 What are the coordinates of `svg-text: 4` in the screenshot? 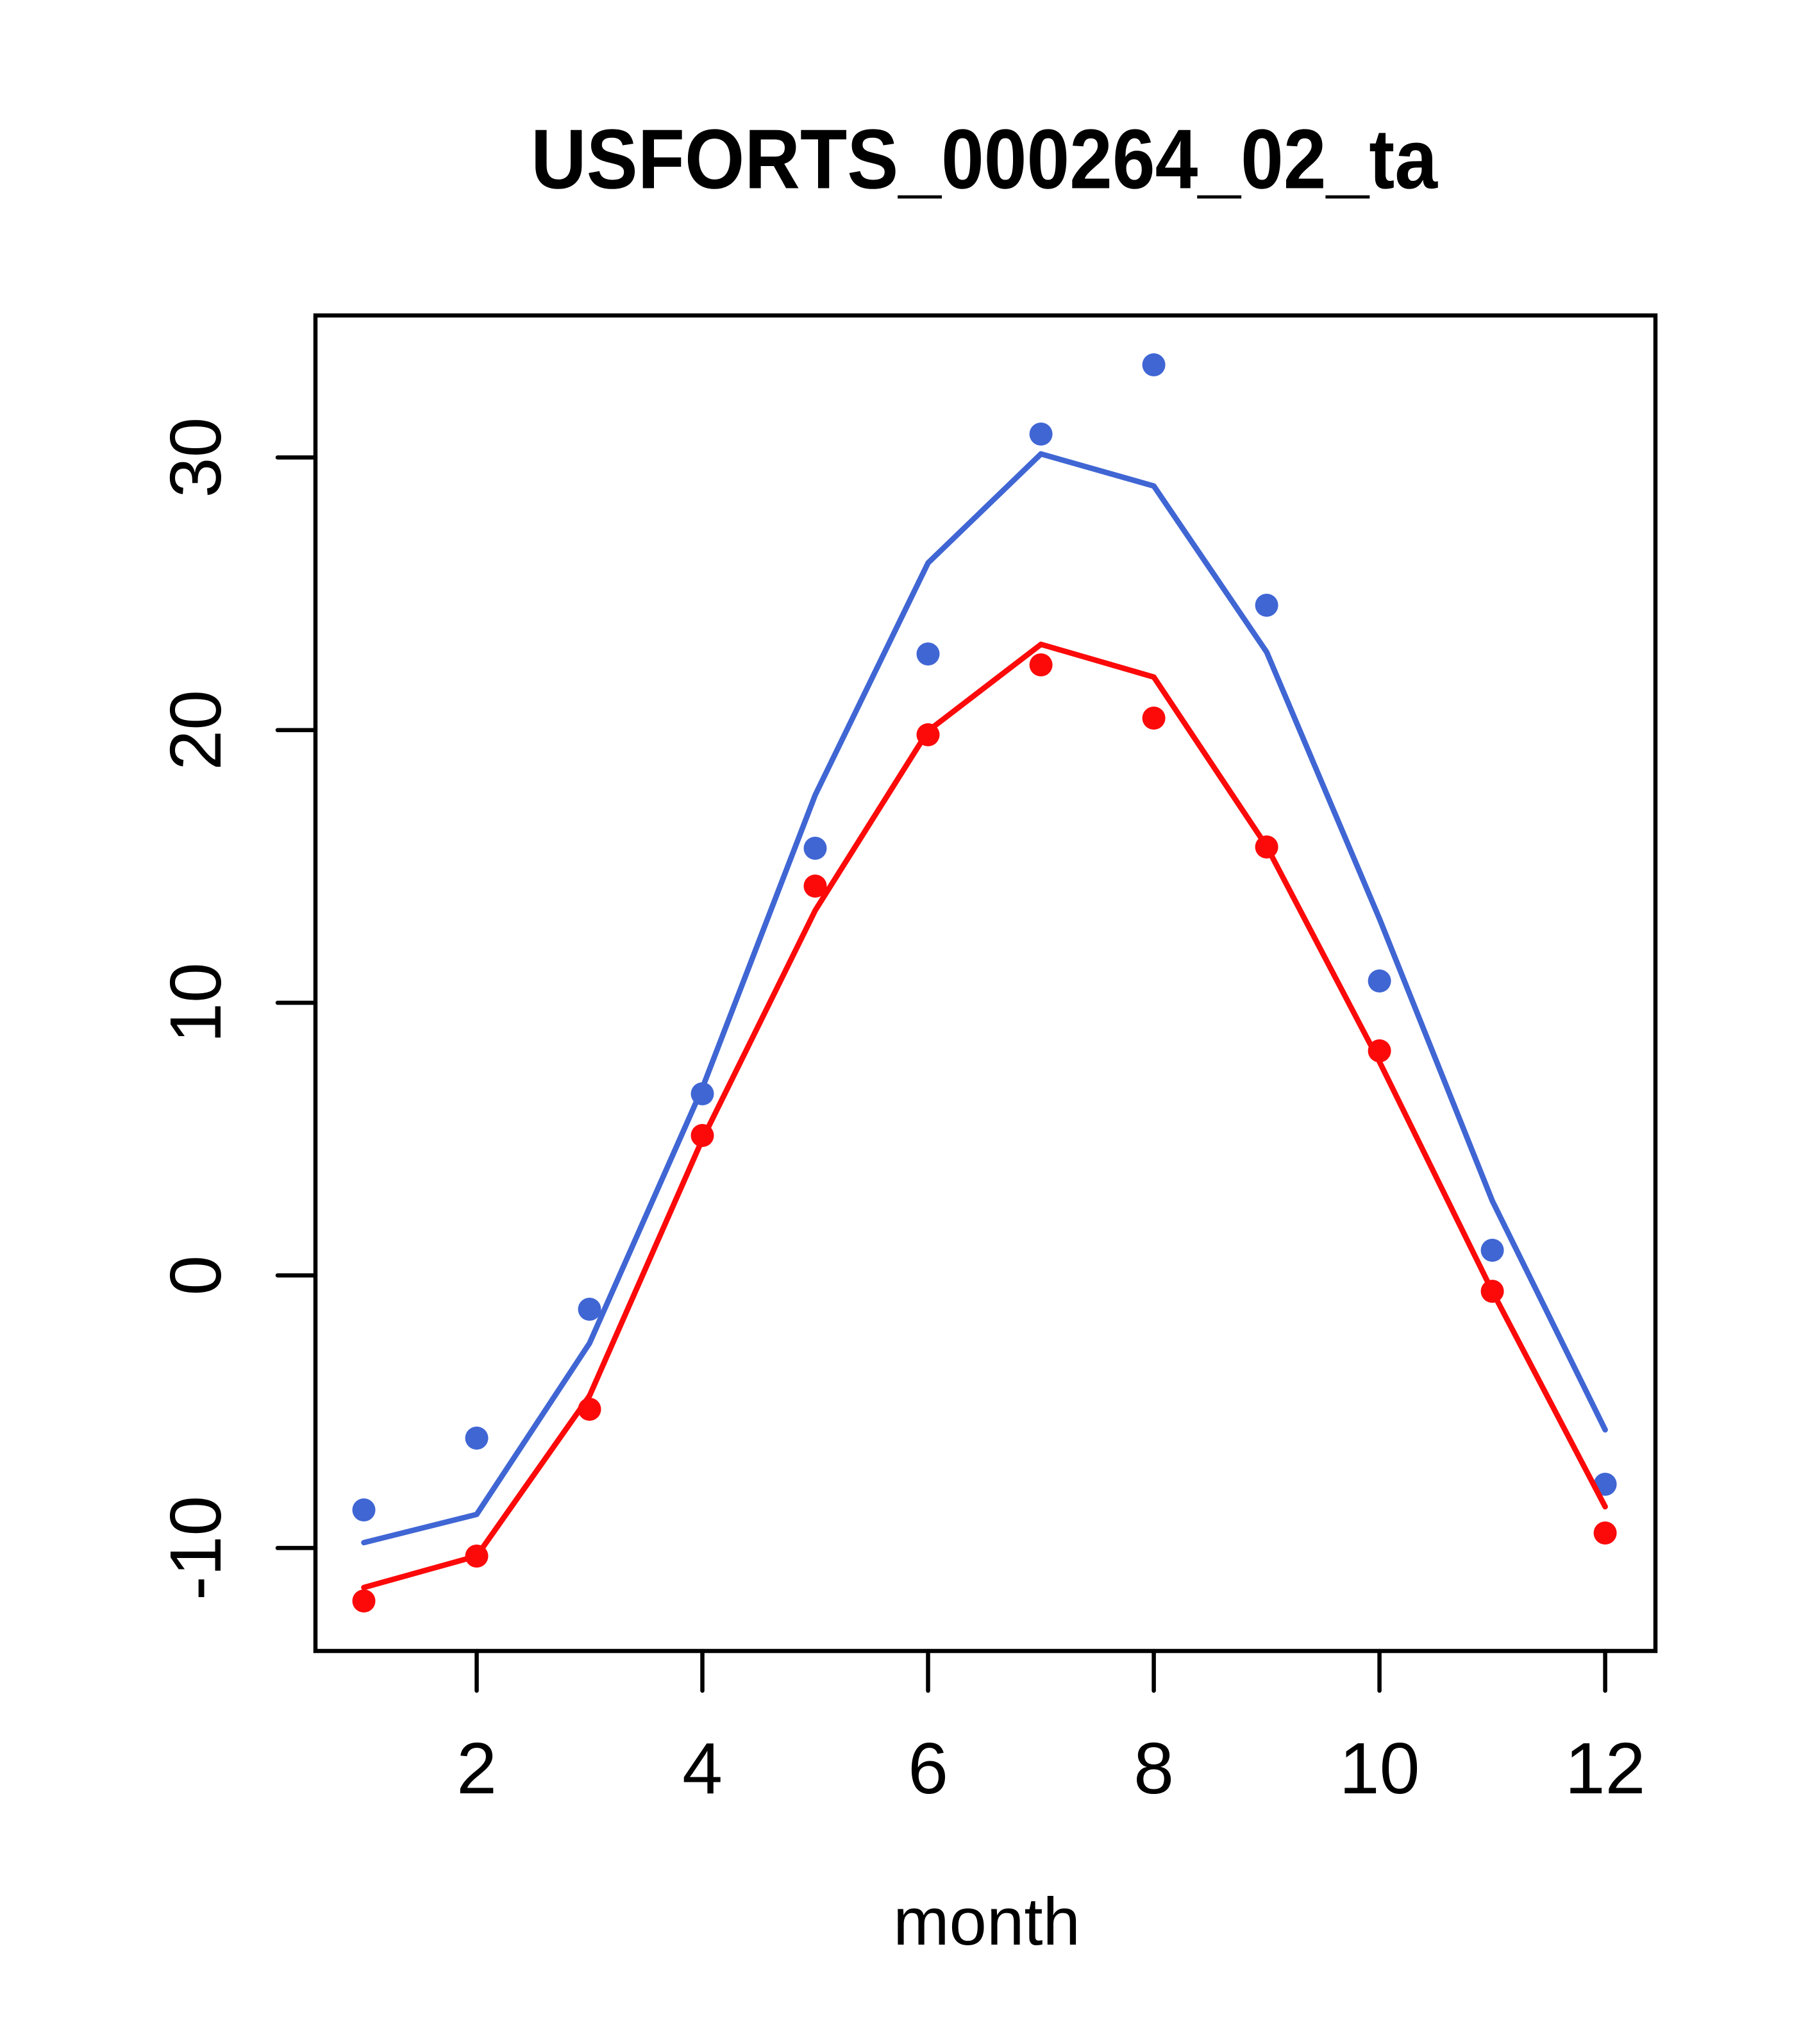 It's located at (703, 1768).